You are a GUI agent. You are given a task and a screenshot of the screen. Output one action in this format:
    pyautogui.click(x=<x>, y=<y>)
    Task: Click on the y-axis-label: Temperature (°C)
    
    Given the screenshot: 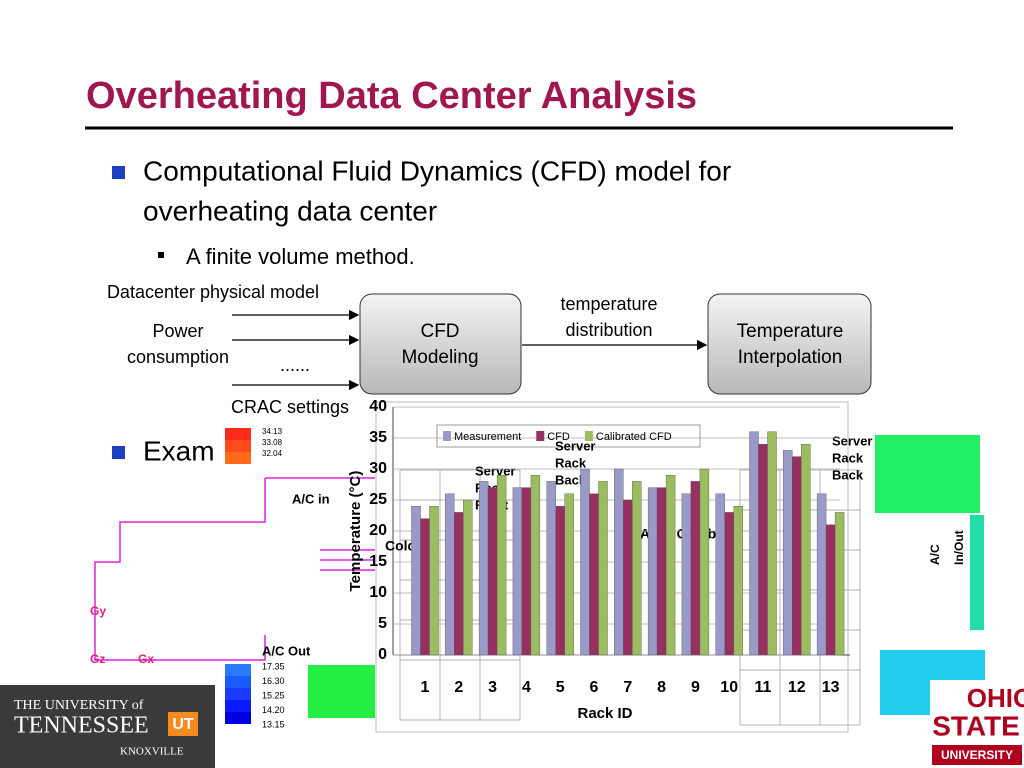 What is the action you would take?
    pyautogui.click(x=355, y=531)
    